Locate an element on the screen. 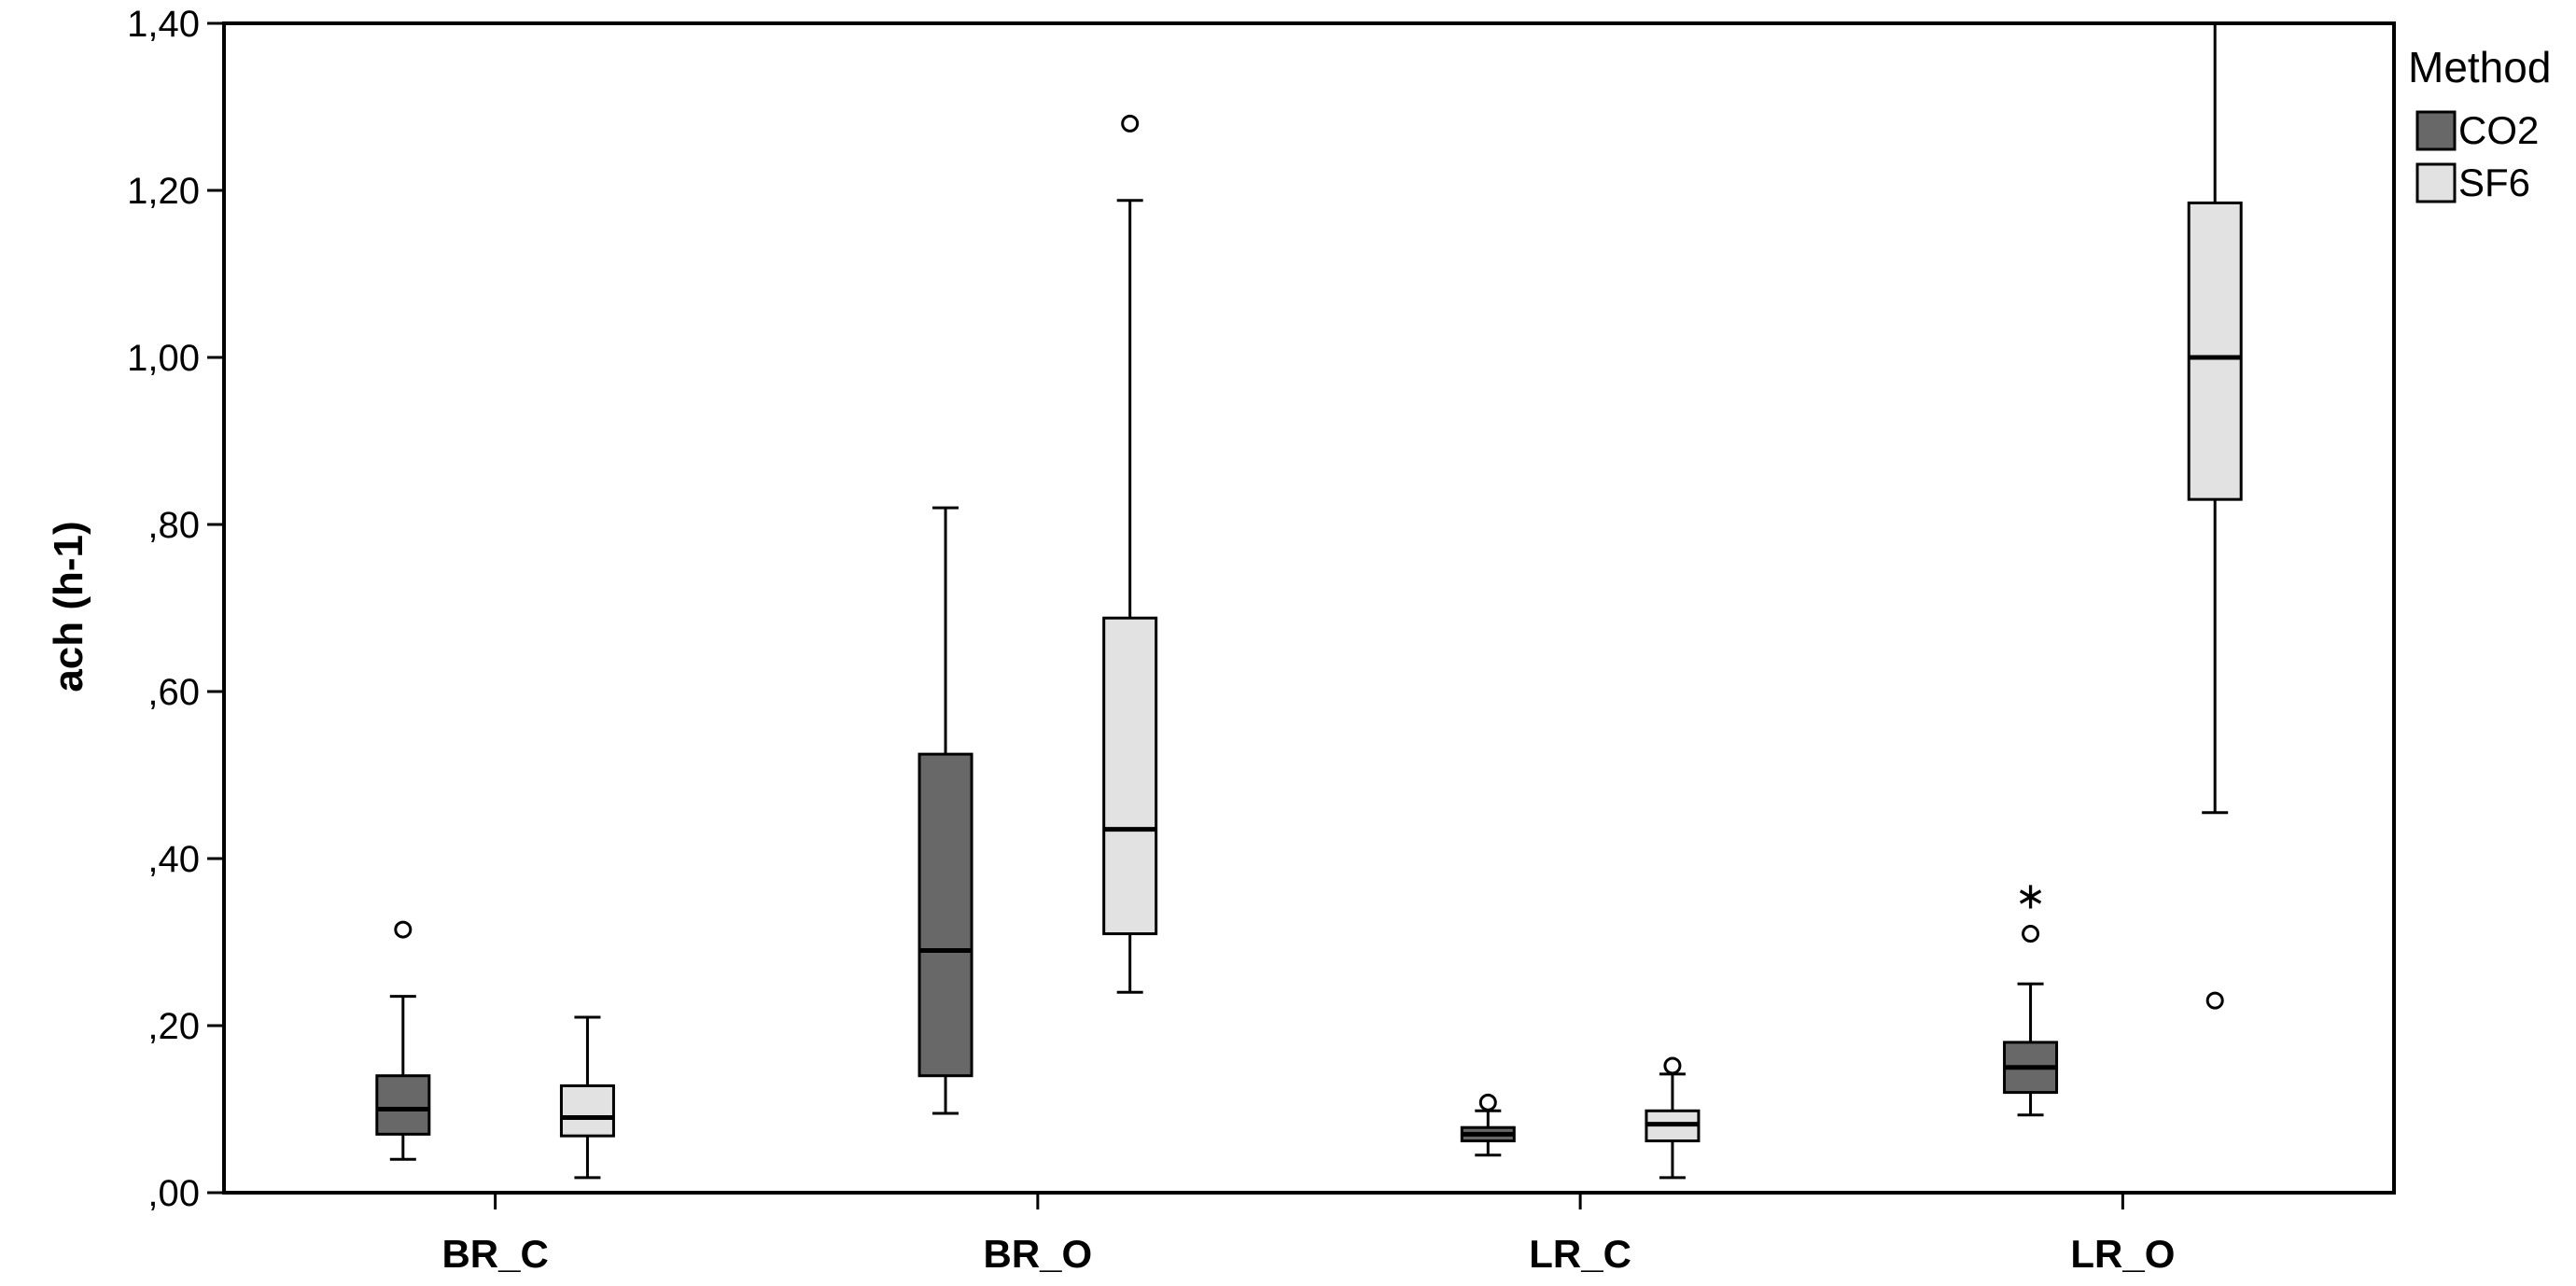 The image size is (2576, 1286). legend-label: CO2 is located at coordinates (2498, 130).